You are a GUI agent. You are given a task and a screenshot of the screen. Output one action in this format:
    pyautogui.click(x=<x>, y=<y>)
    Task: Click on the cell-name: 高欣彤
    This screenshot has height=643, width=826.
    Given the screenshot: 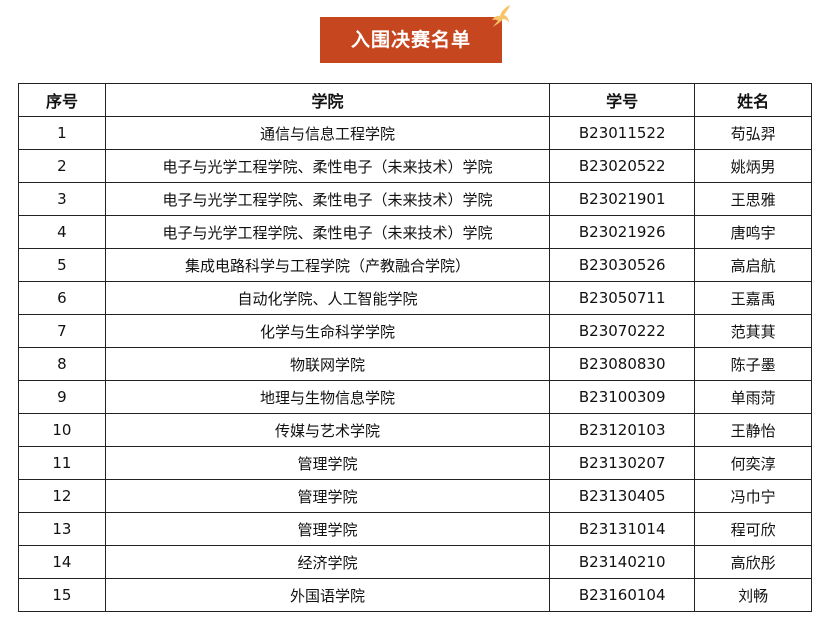 What is the action you would take?
    pyautogui.click(x=753, y=562)
    